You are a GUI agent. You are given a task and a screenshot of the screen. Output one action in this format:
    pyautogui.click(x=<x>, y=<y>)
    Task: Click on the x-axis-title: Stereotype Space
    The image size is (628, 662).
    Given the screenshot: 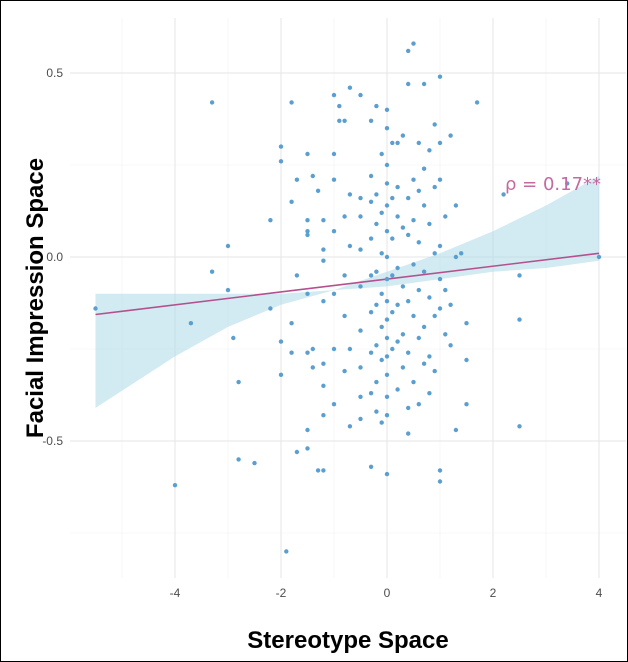 What is the action you would take?
    pyautogui.click(x=347, y=640)
    